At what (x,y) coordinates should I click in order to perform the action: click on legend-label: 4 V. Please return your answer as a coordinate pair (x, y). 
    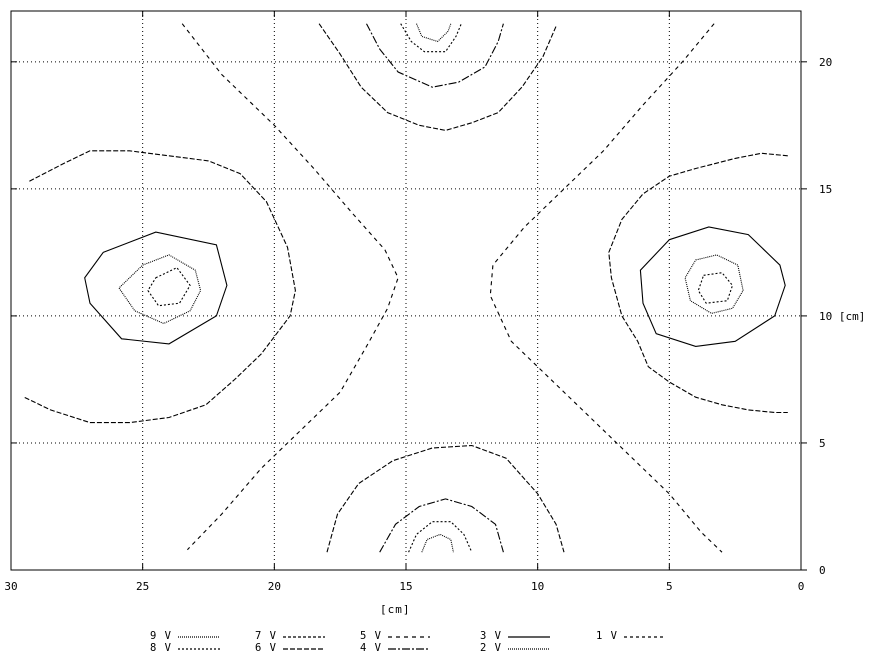
    Looking at the image, I should click on (371, 648).